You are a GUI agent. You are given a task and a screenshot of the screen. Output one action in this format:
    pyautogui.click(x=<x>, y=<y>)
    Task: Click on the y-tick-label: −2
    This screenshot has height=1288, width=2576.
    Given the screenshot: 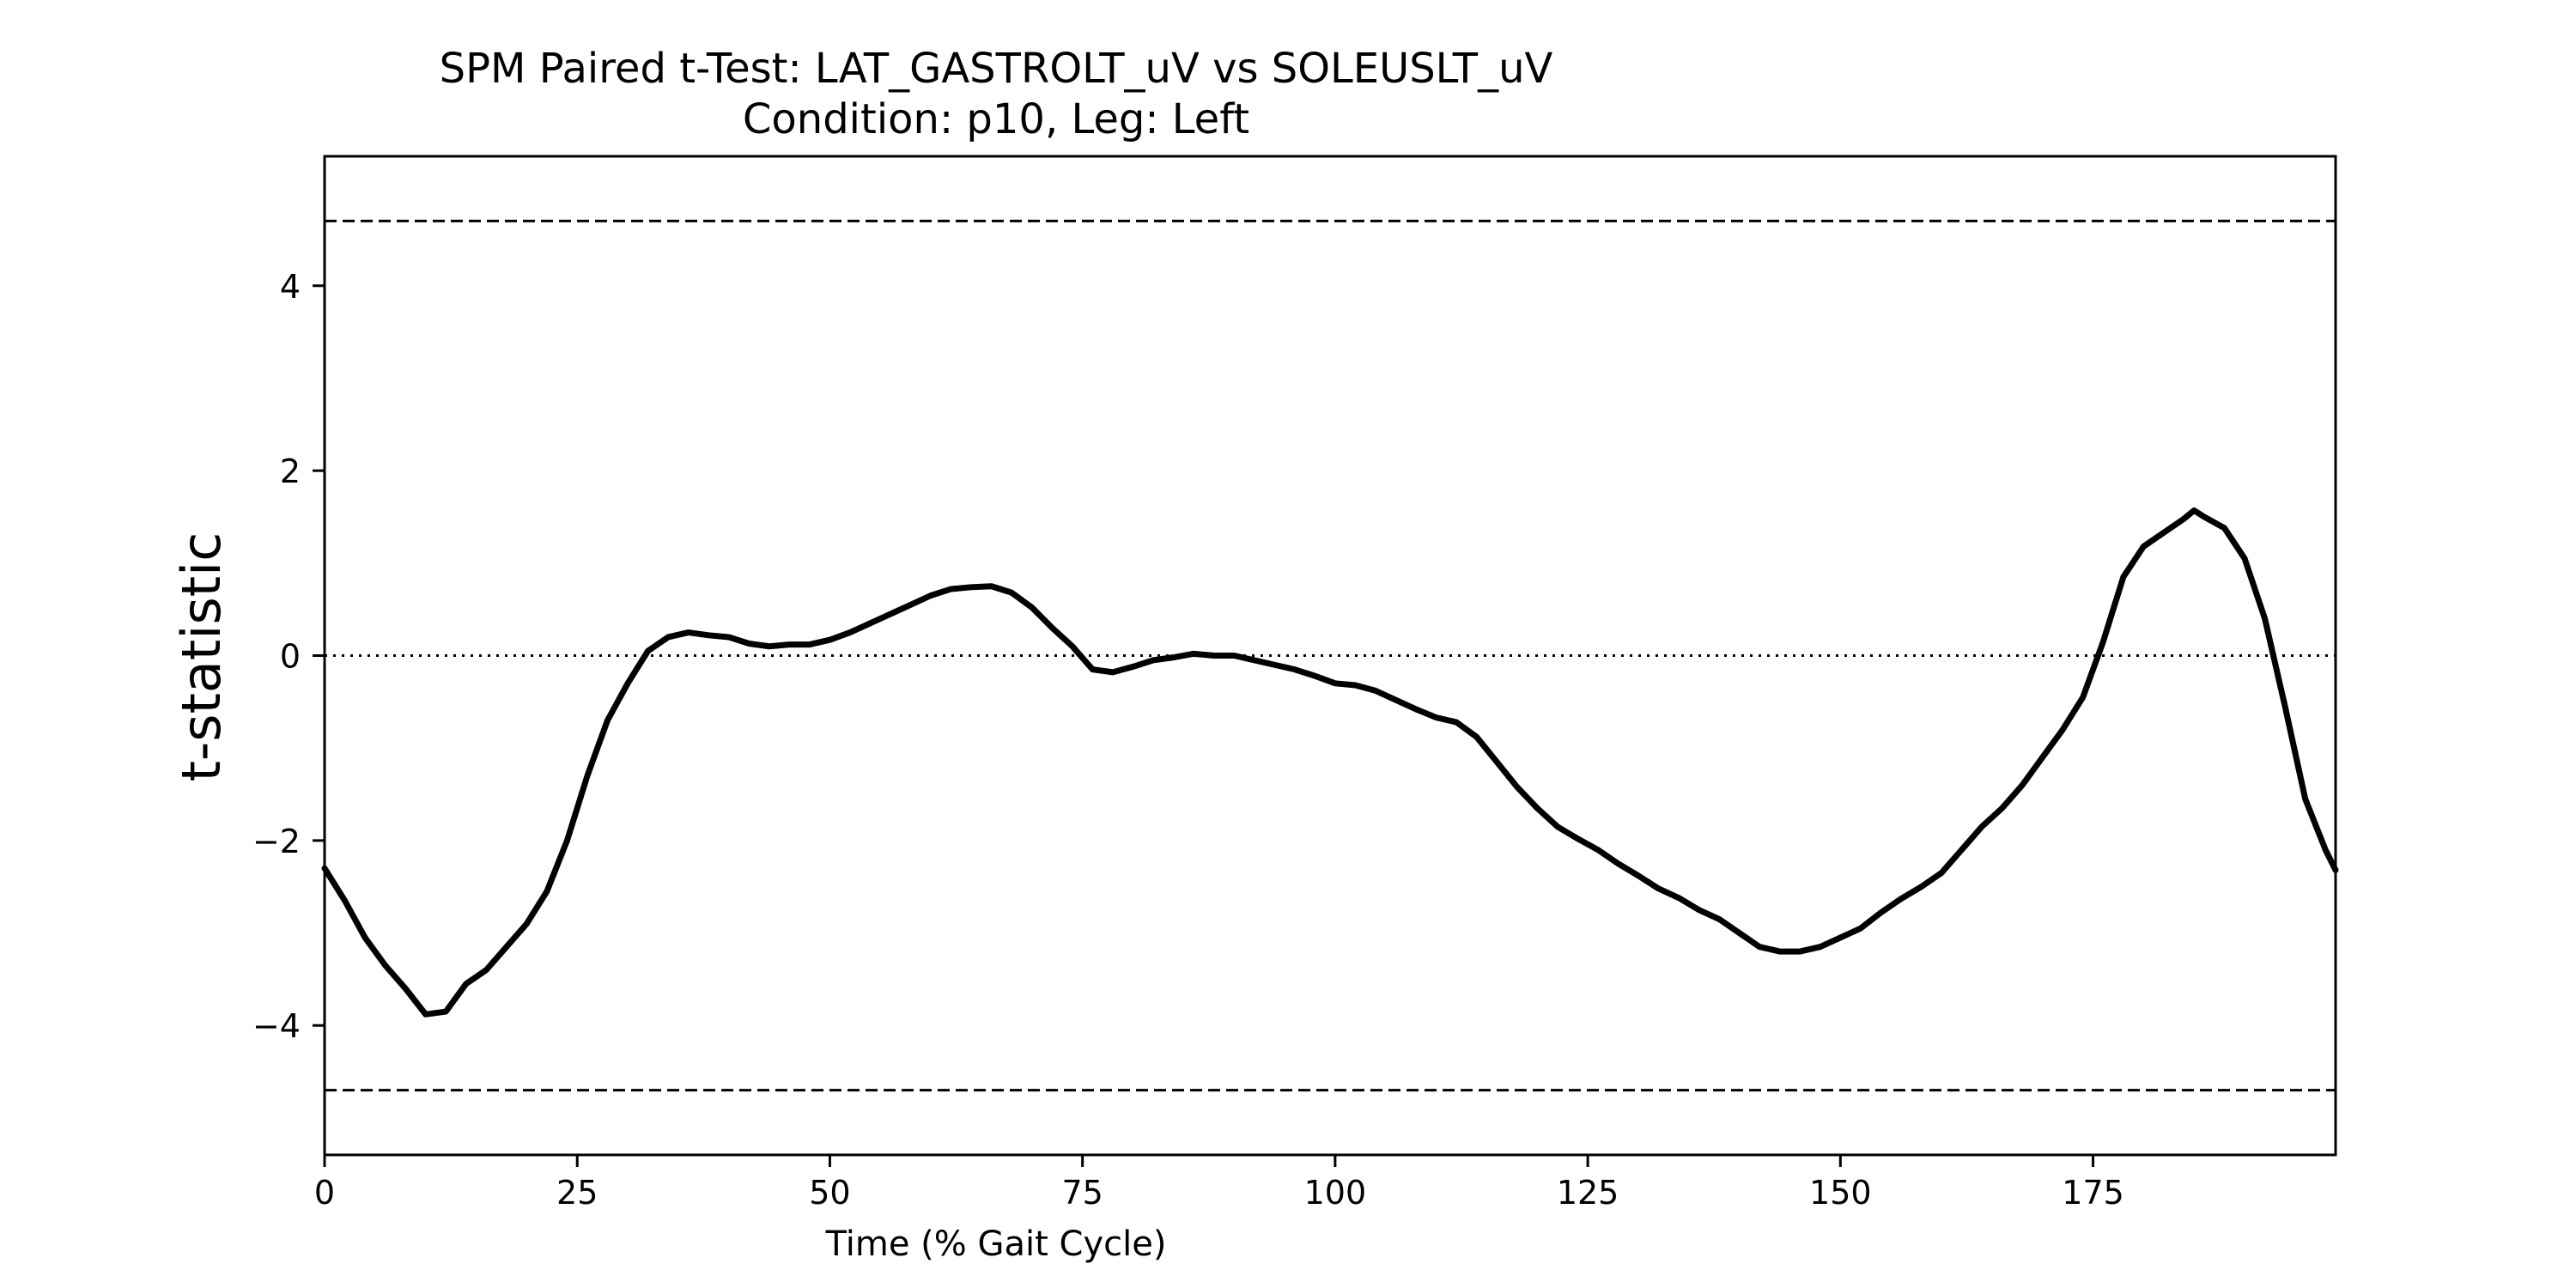 What is the action you would take?
    pyautogui.click(x=276, y=841)
    